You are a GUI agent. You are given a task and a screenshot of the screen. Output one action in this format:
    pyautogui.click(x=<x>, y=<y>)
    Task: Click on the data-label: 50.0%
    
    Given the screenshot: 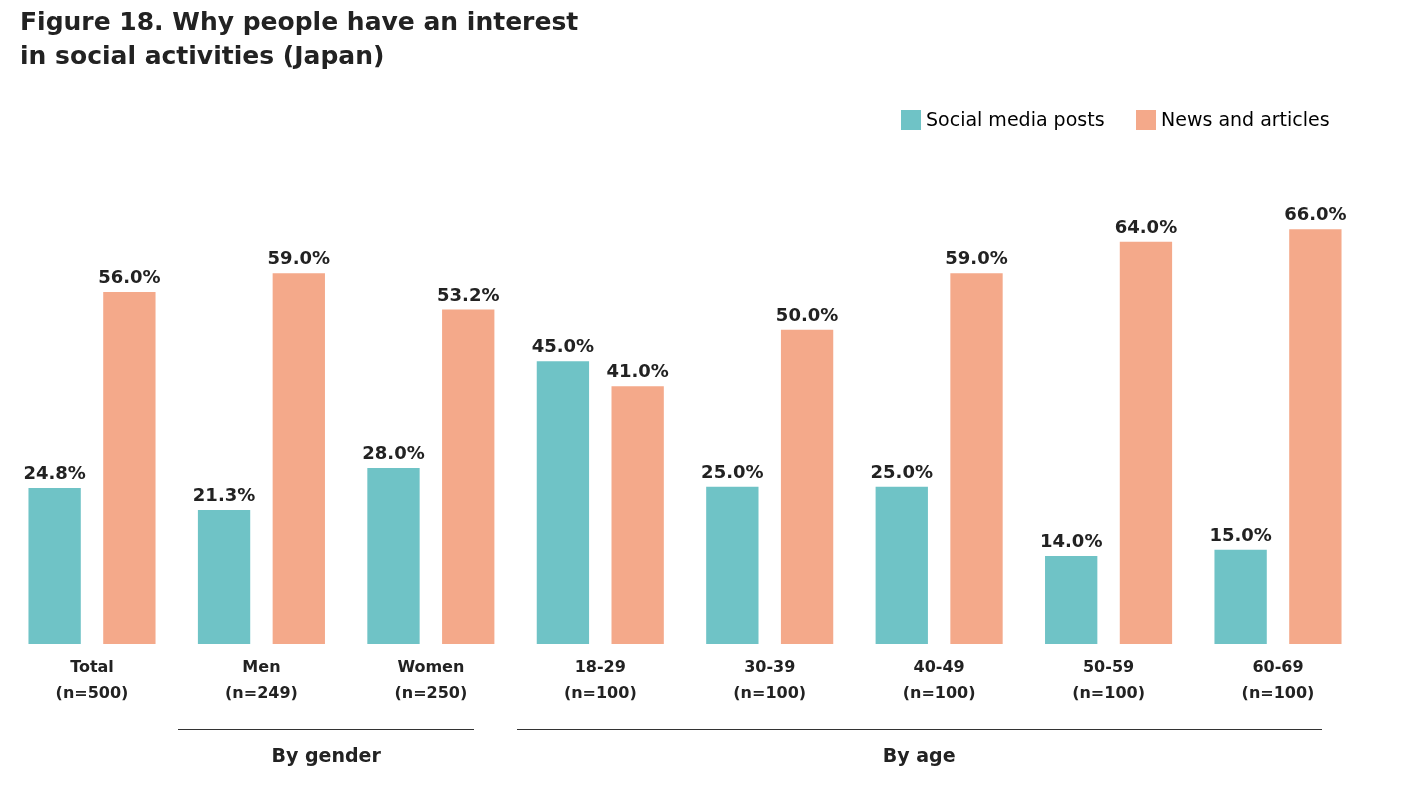 What is the action you would take?
    pyautogui.click(x=807, y=314)
    